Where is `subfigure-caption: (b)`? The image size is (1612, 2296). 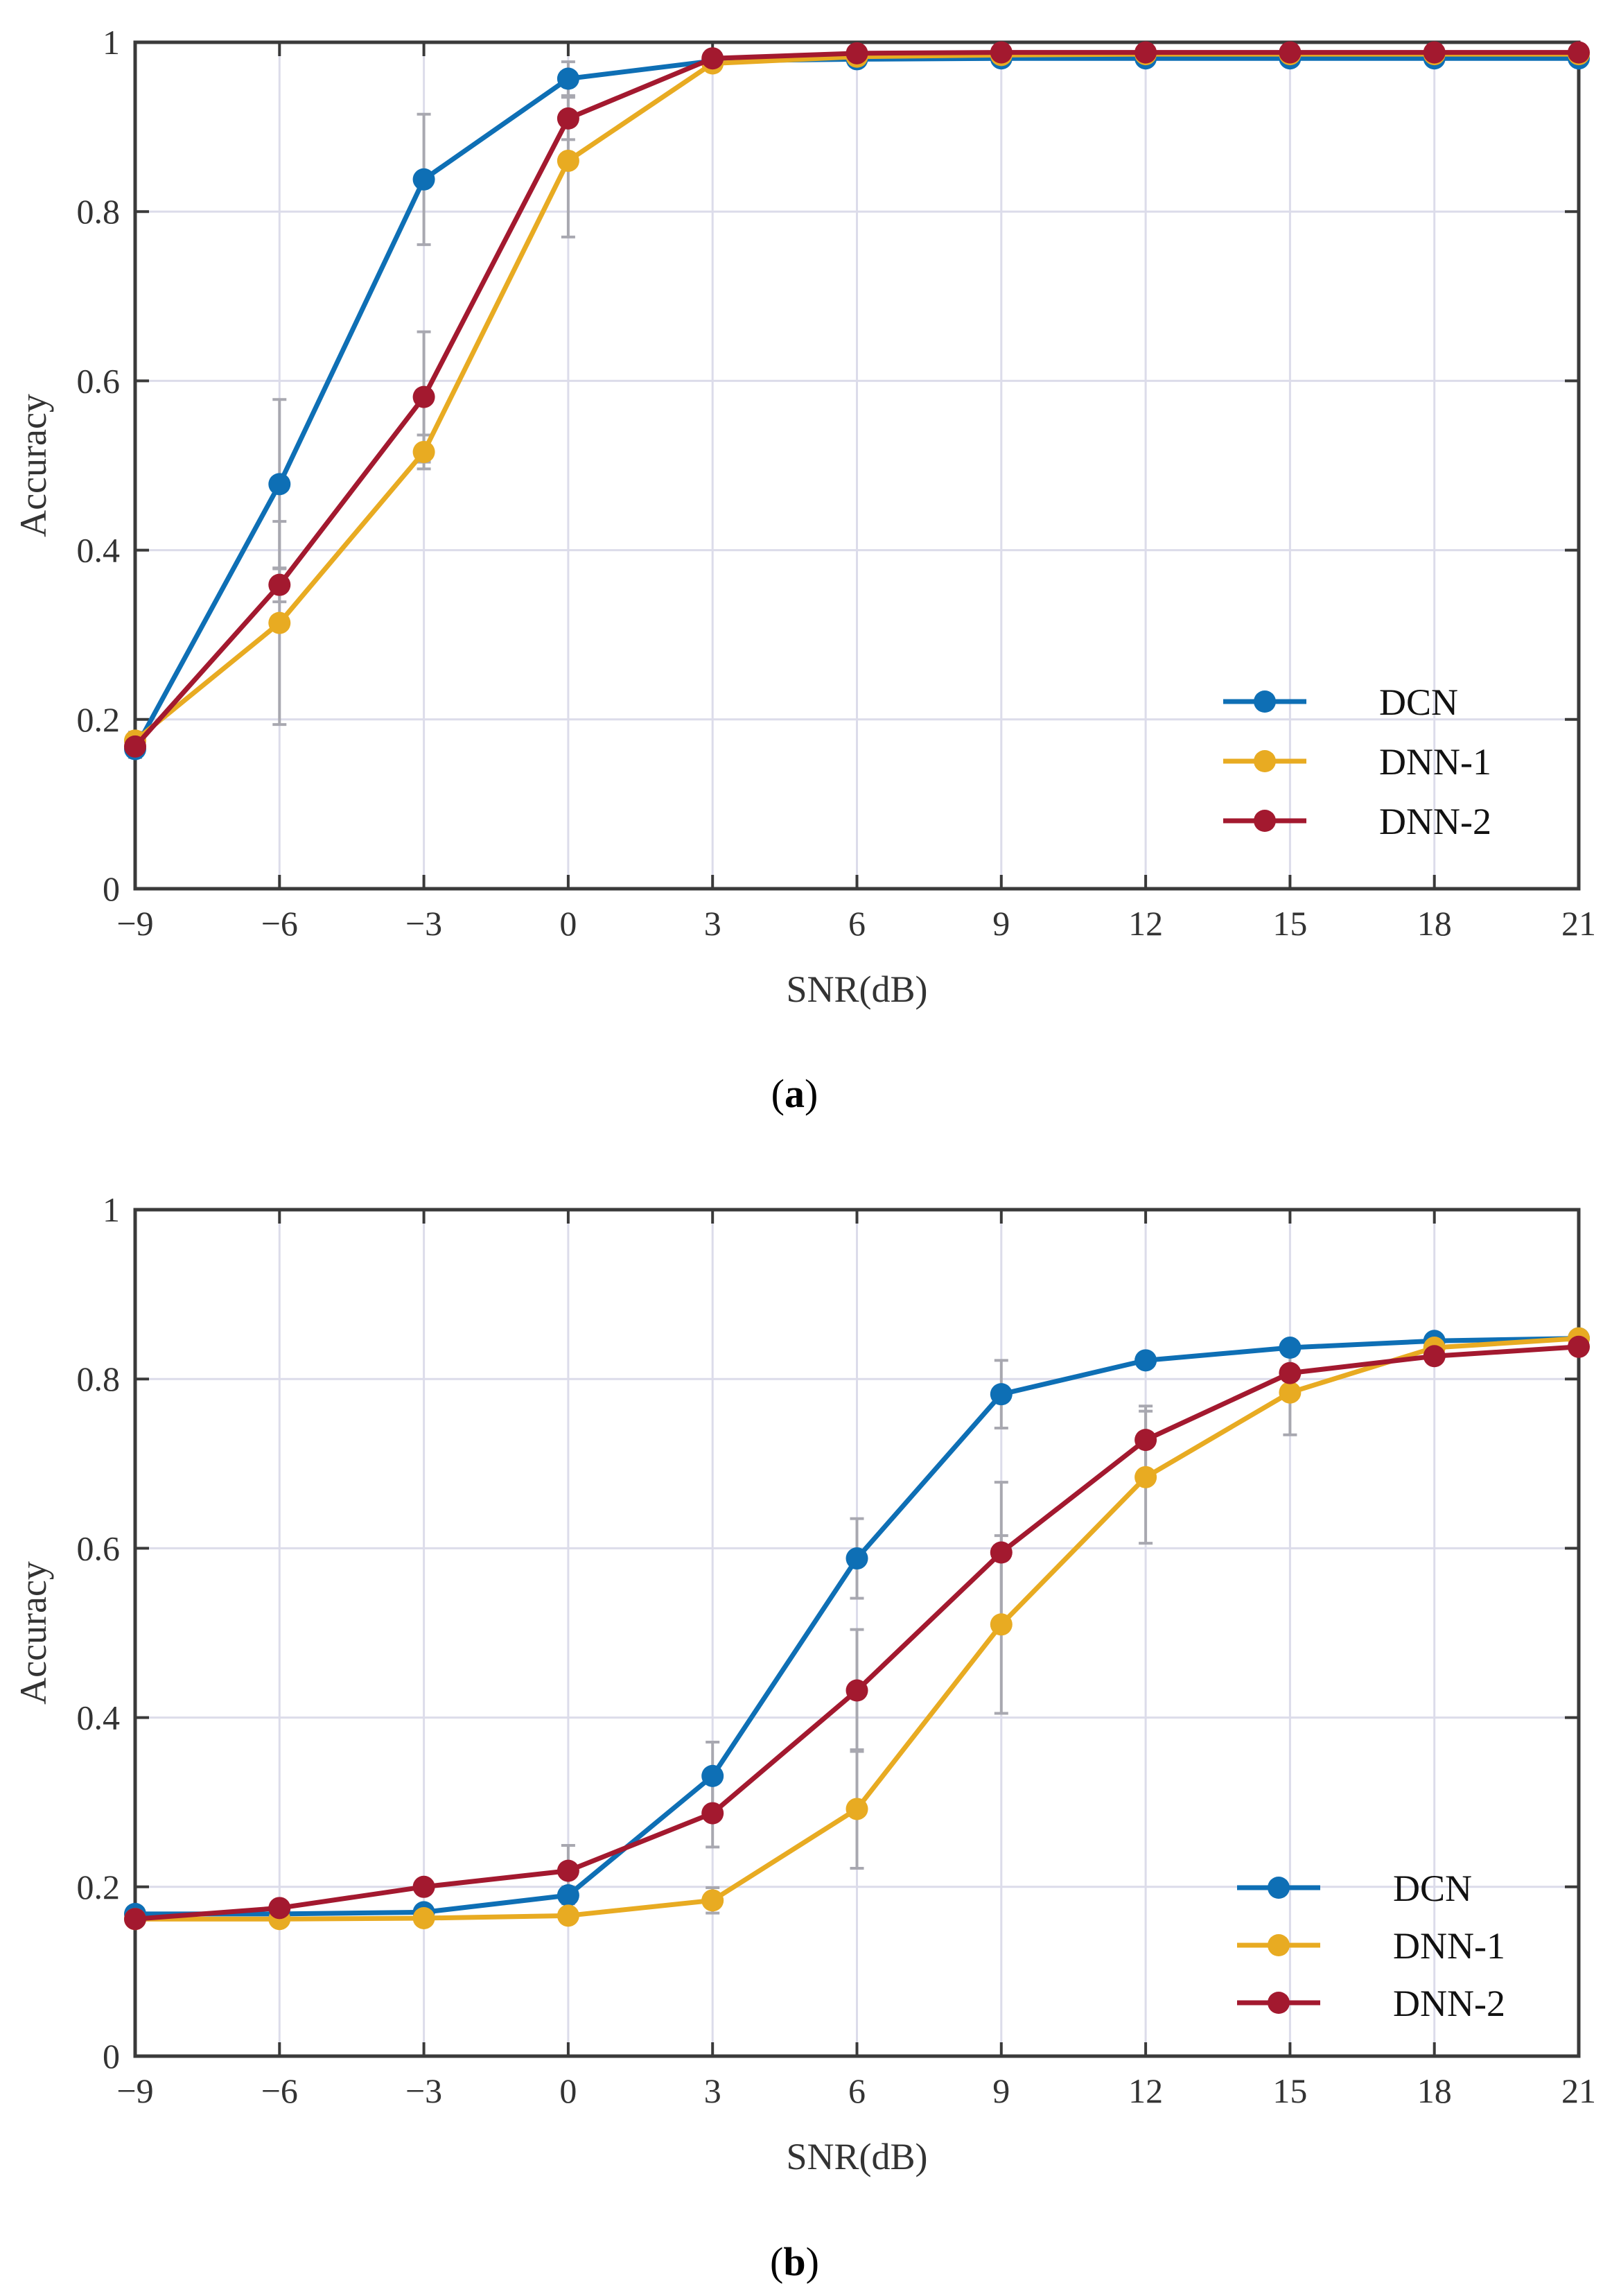 subfigure-caption: (b) is located at coordinates (795, 2261).